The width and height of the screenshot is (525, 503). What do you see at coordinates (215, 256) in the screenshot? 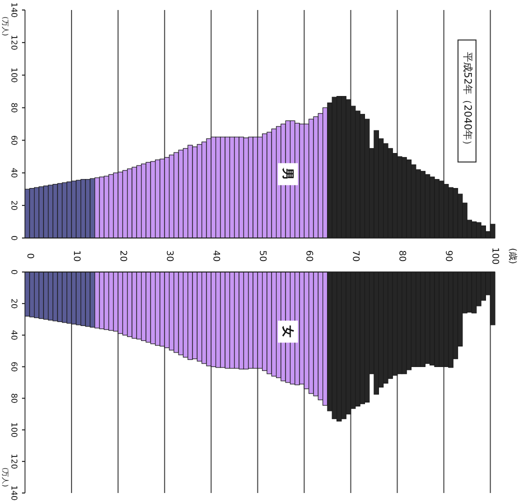
I see `x-tick-label: 40` at bounding box center [215, 256].